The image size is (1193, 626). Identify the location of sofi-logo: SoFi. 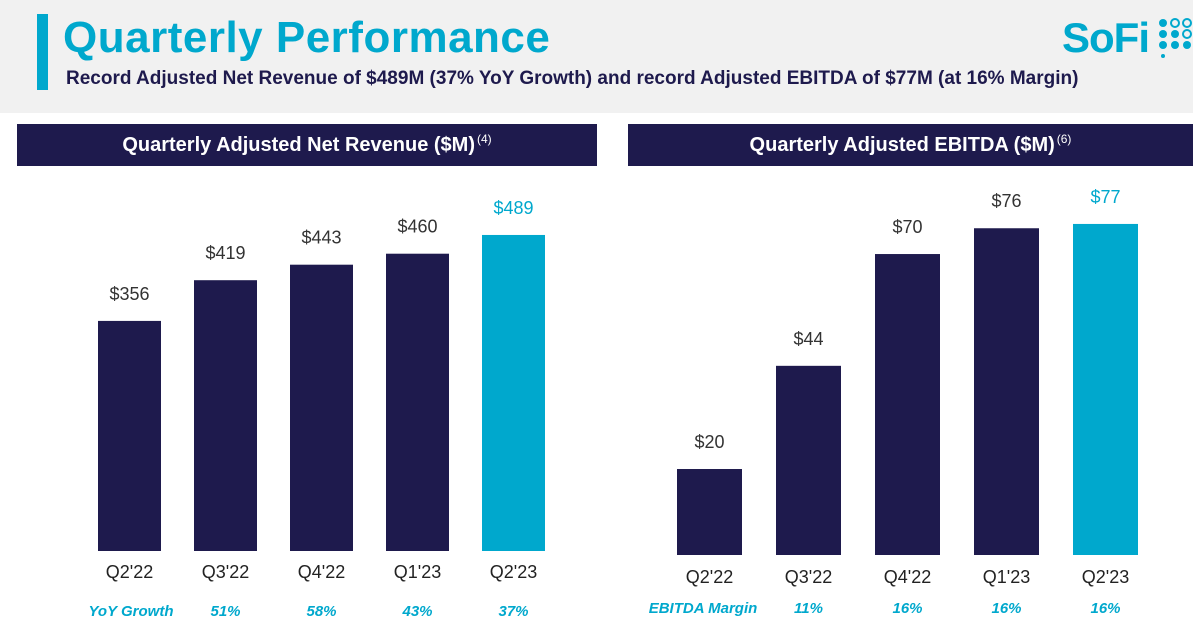
(1127, 38).